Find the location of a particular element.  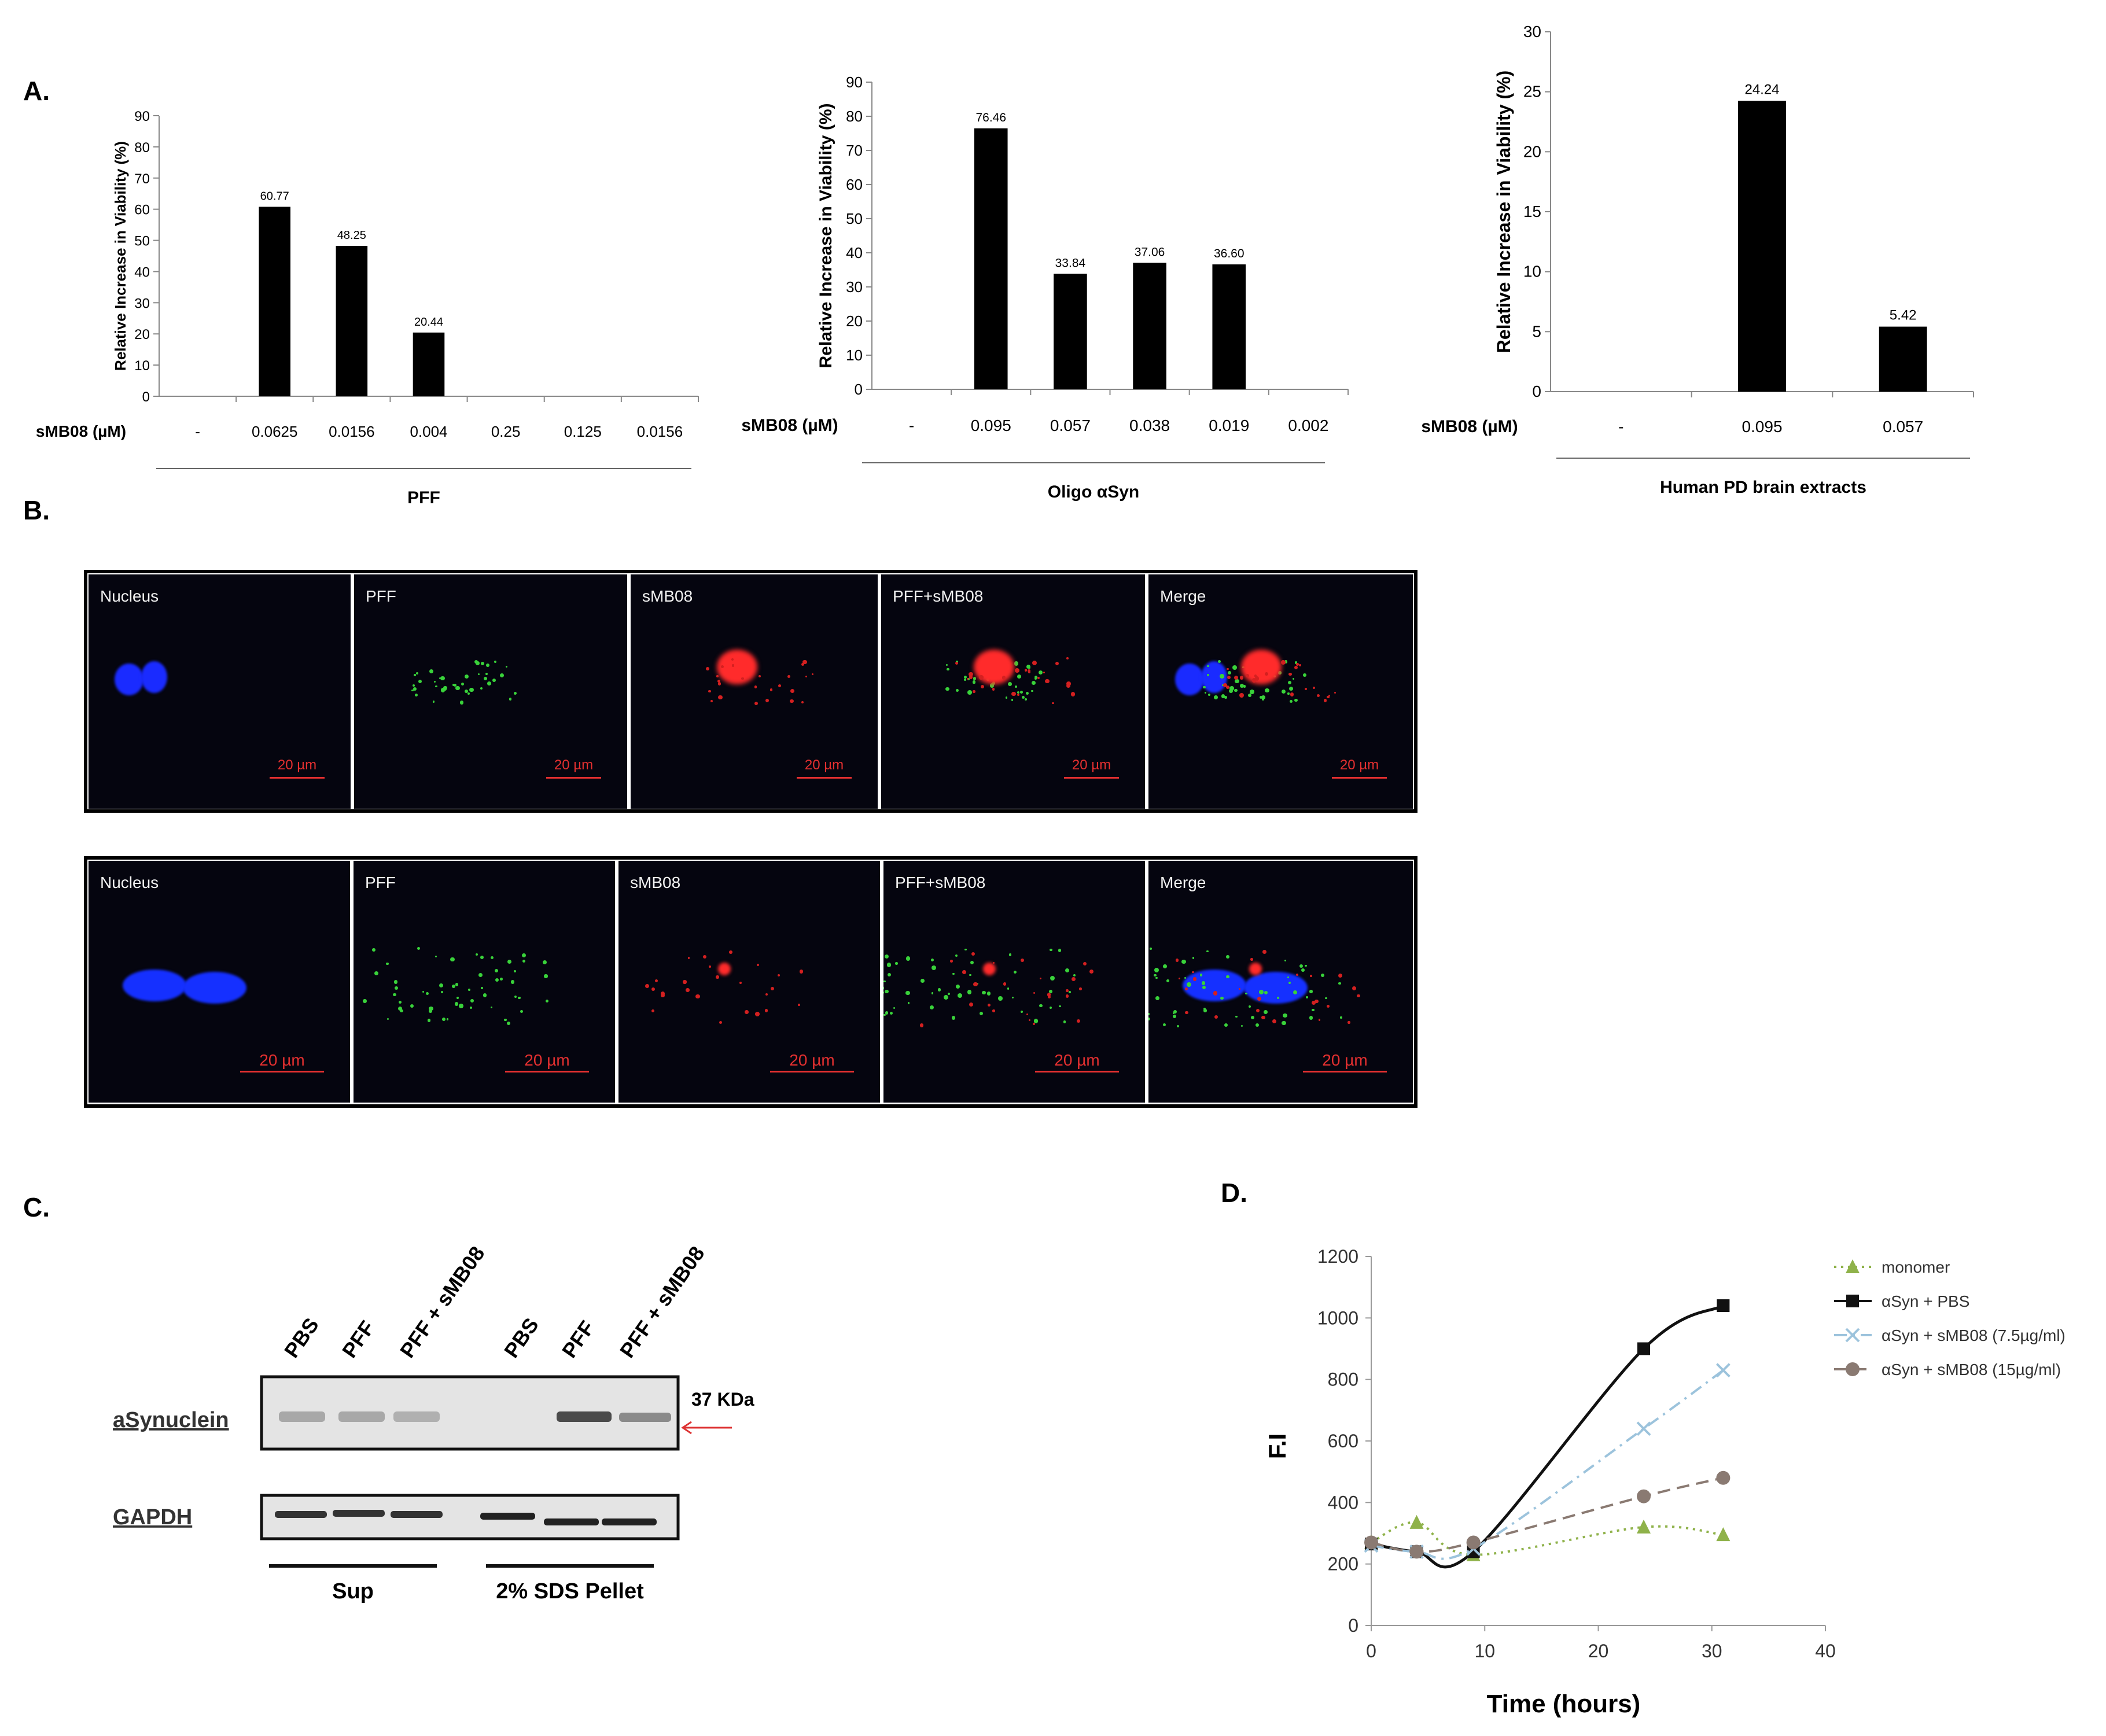

panel-label-c: C. is located at coordinates (36, 1207).